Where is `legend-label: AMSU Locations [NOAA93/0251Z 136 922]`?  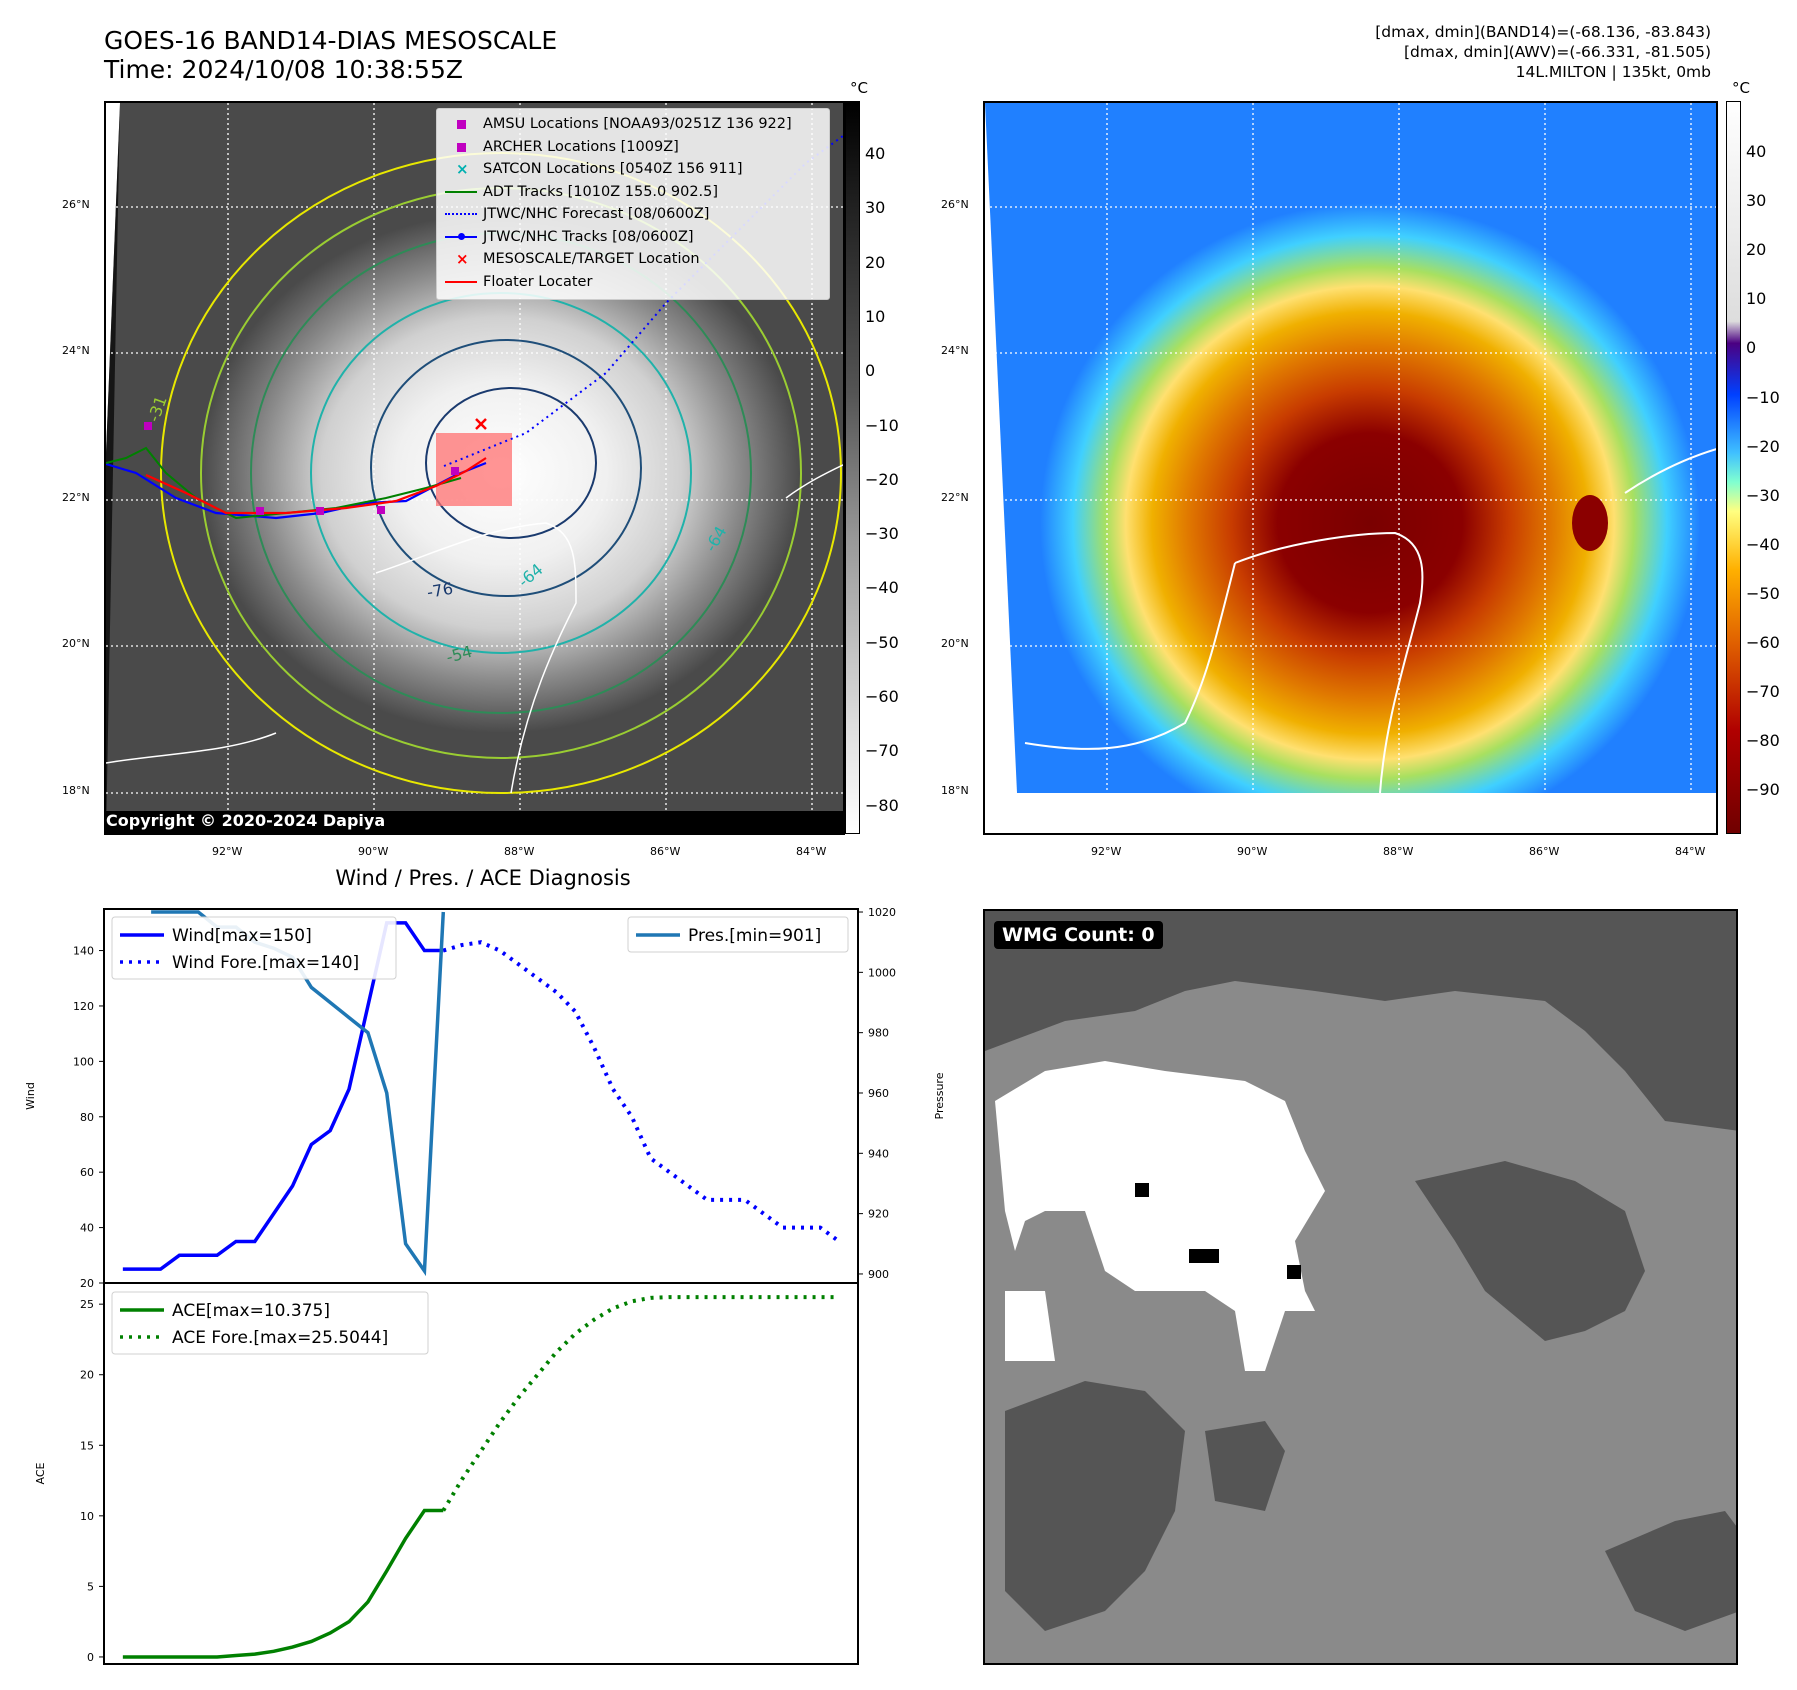
legend-label: AMSU Locations [NOAA93/0251Z 136 922] is located at coordinates (637, 124).